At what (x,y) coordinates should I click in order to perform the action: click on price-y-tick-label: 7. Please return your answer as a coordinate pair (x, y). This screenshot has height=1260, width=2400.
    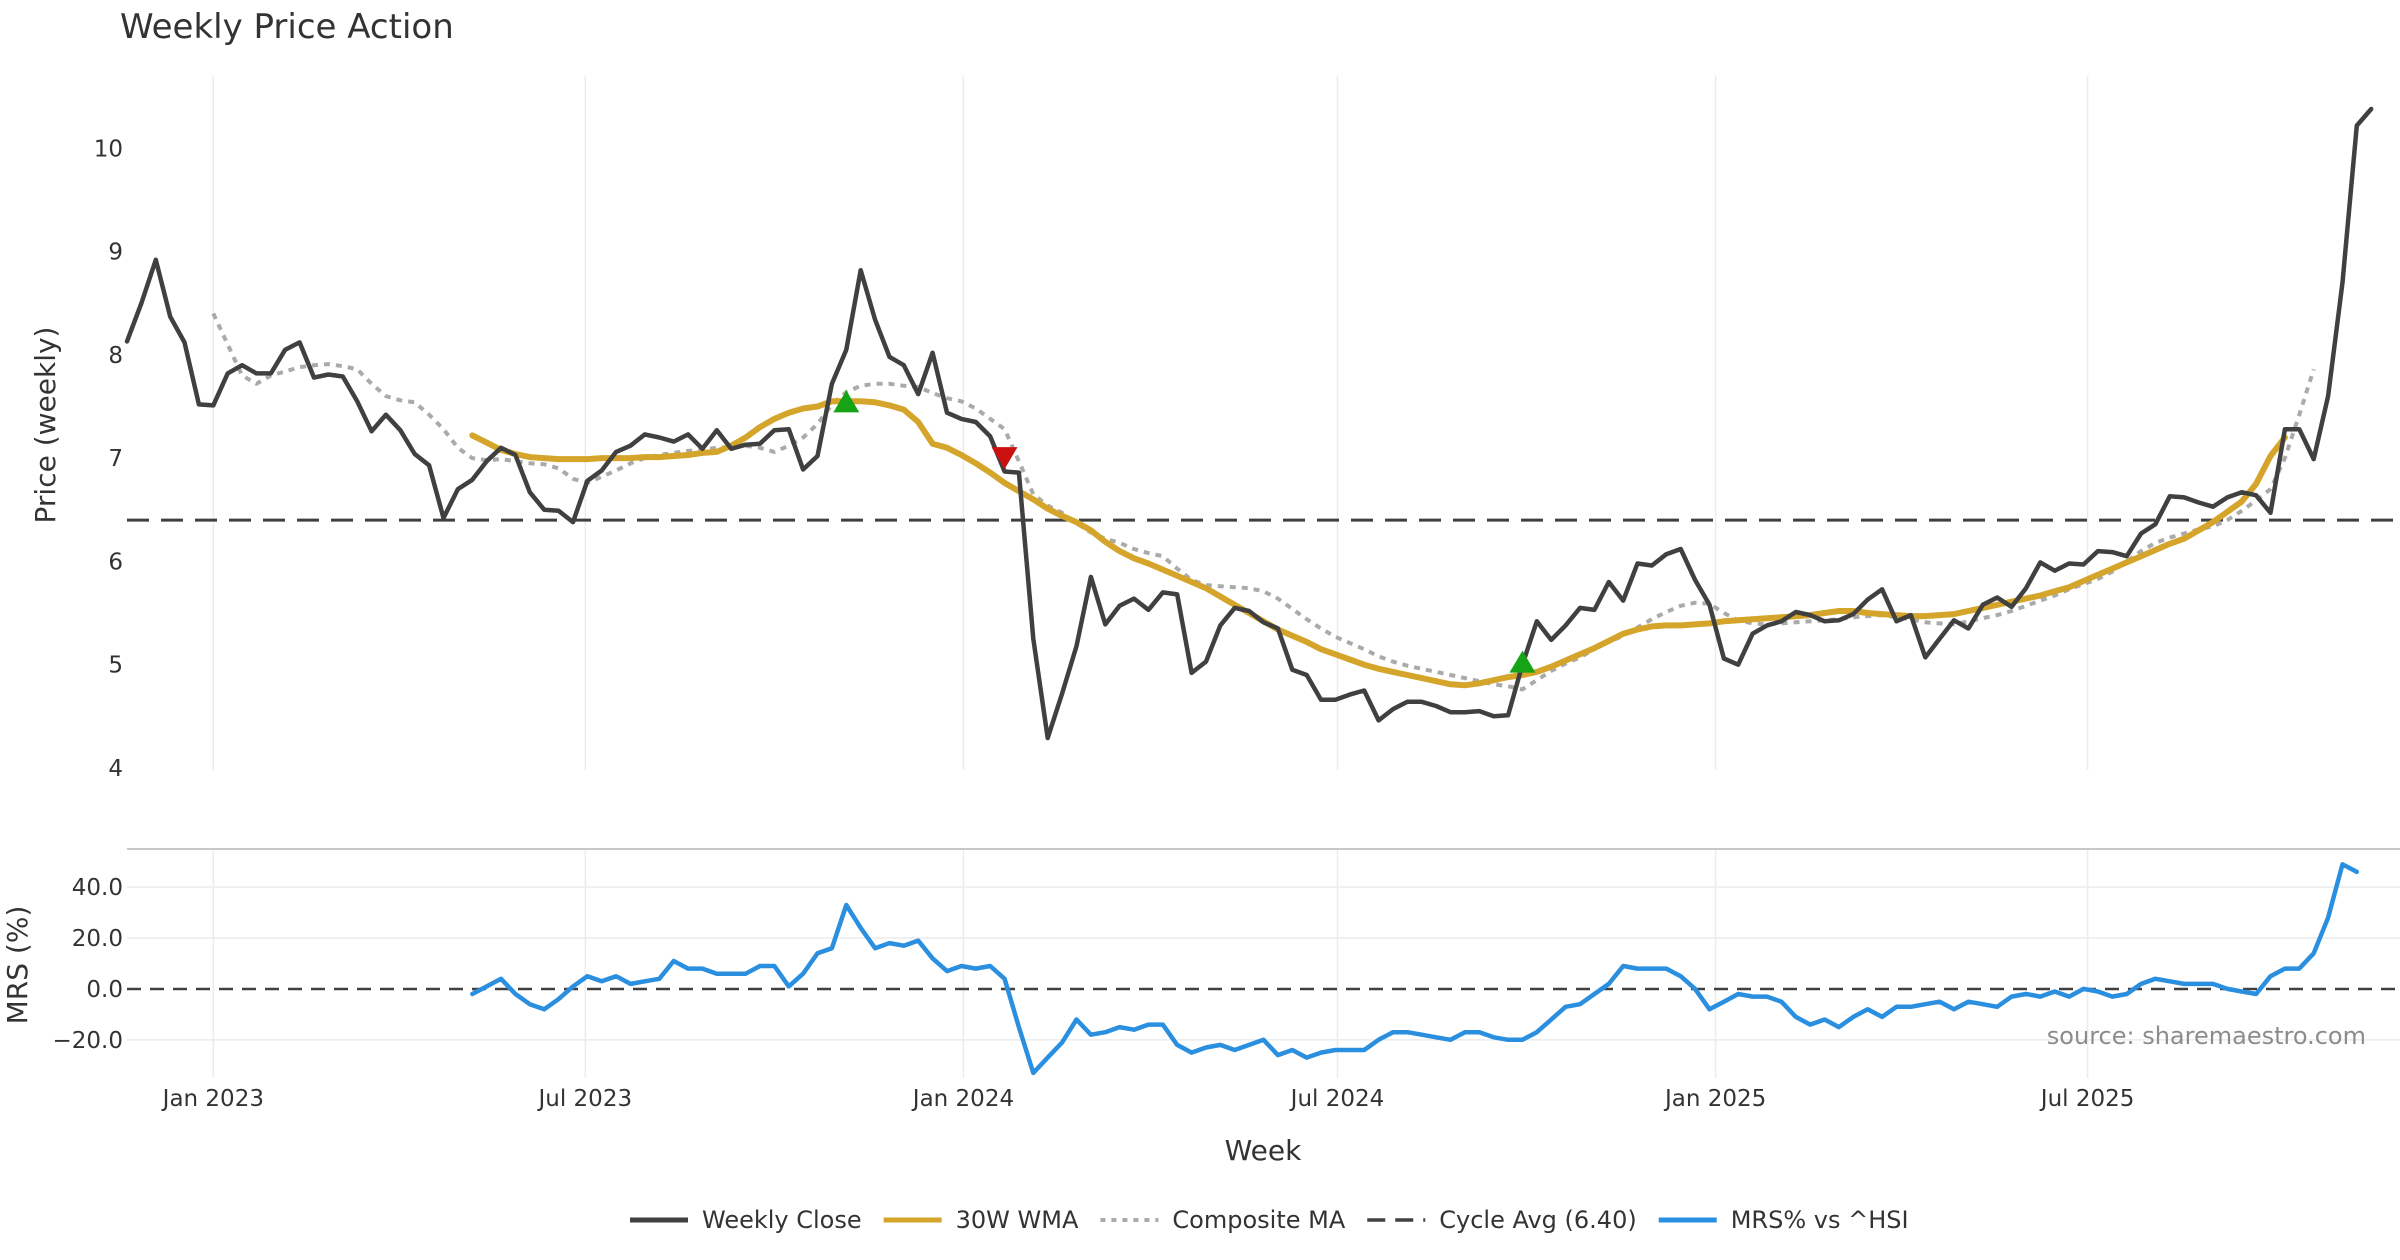
    Looking at the image, I should click on (115, 459).